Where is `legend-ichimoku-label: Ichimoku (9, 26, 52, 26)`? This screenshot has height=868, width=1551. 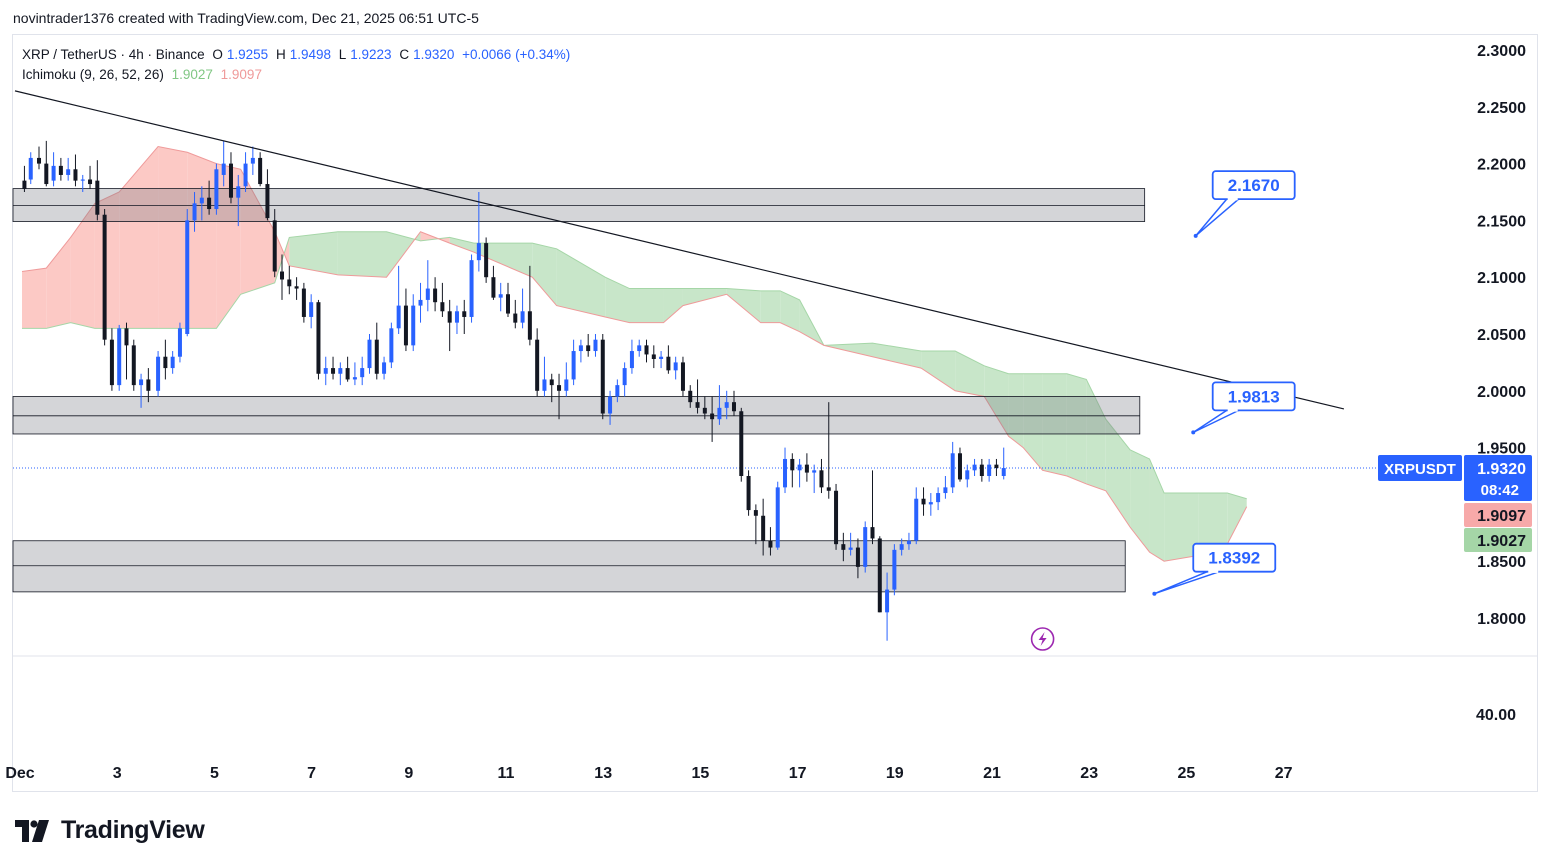 legend-ichimoku-label: Ichimoku (9, 26, 52, 26) is located at coordinates (93, 74).